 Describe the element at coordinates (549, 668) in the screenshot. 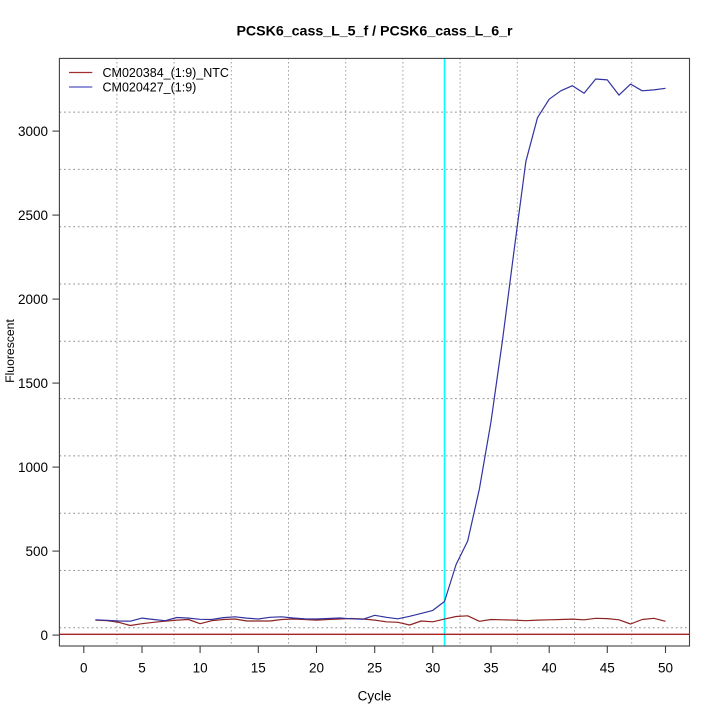

I see `svg-text: 40` at that location.